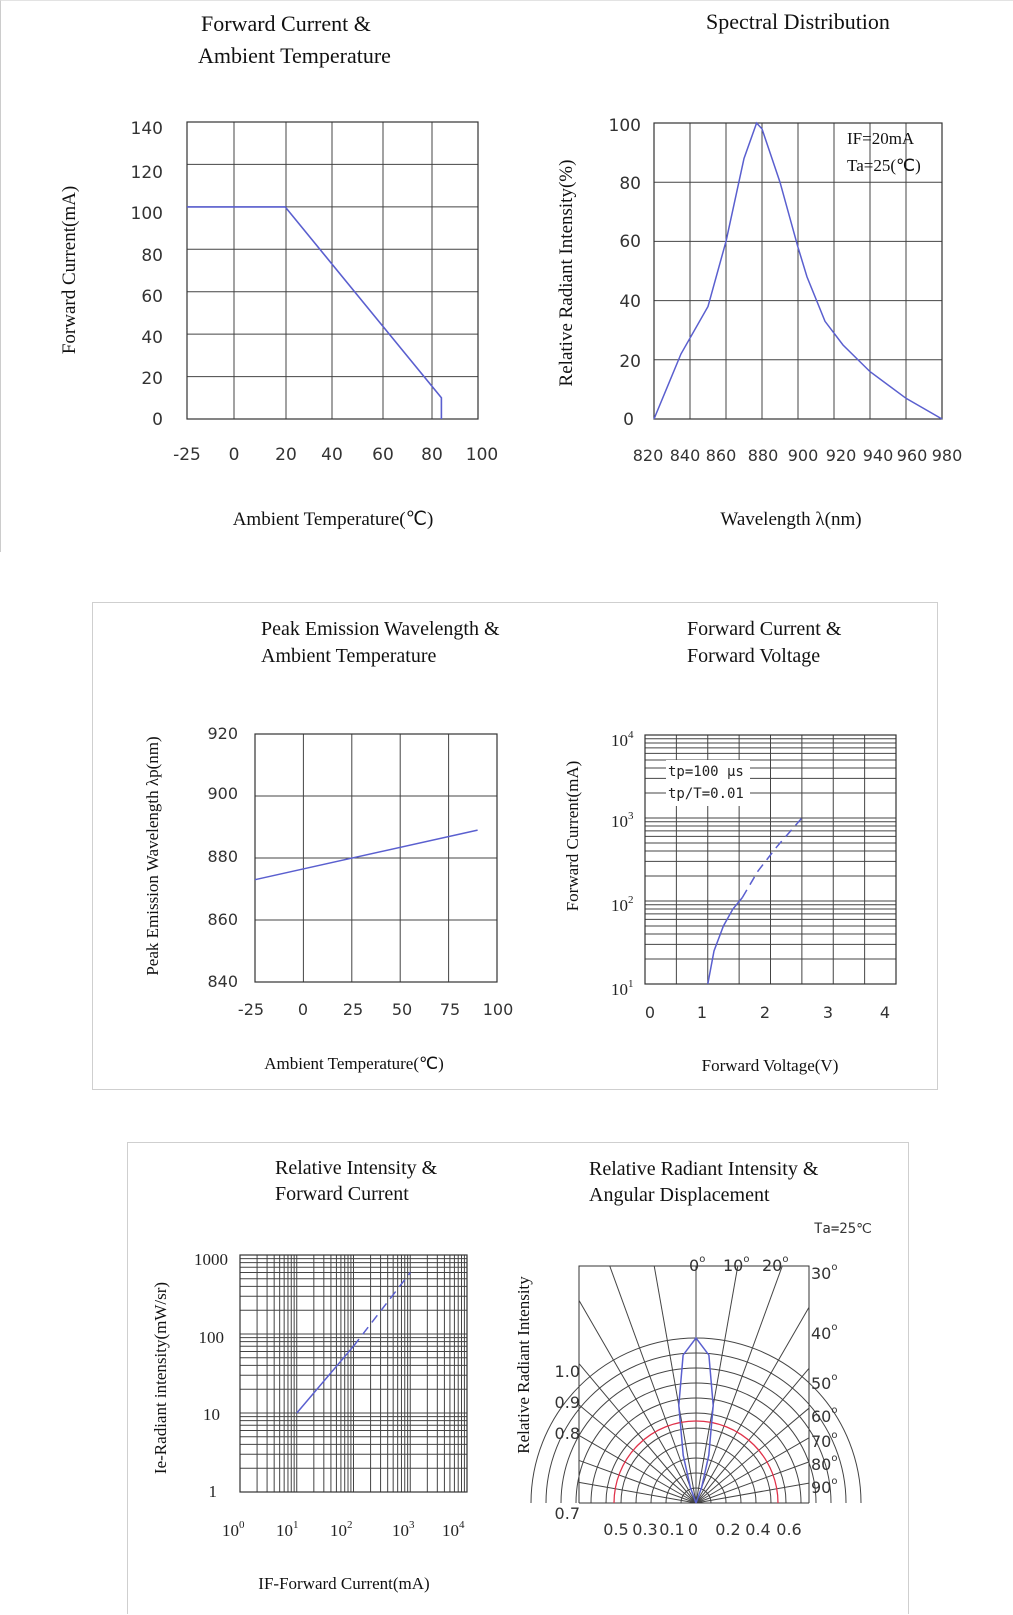 The width and height of the screenshot is (1013, 1615). I want to click on chart2-x-tick: 920, so click(841, 455).